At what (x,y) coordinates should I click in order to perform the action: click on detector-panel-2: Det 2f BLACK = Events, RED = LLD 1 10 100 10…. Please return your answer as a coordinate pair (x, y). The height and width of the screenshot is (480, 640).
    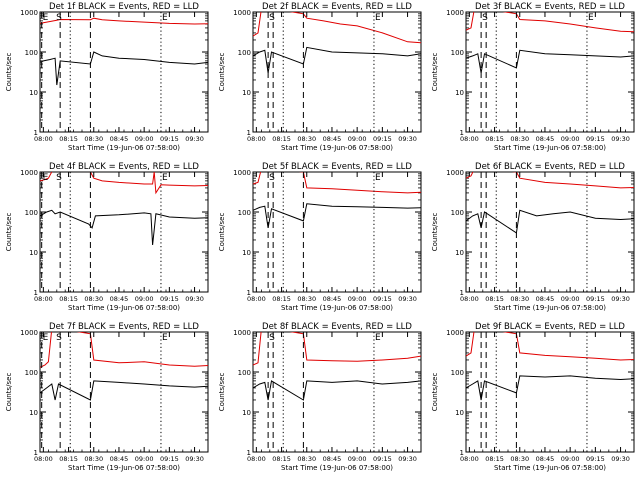
    Looking at the image, I should click on (320, 77).